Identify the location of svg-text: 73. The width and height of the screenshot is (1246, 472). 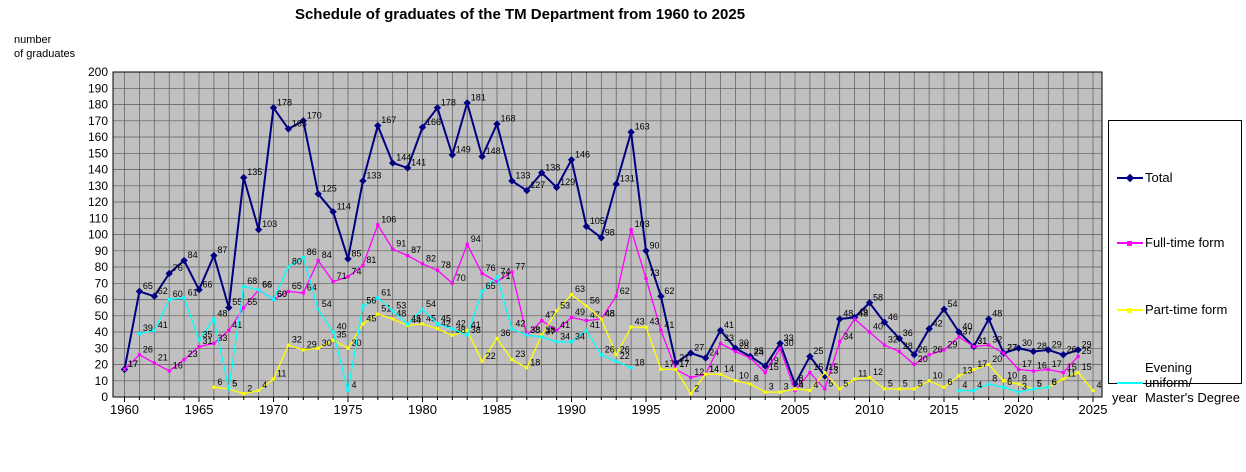
(655, 273).